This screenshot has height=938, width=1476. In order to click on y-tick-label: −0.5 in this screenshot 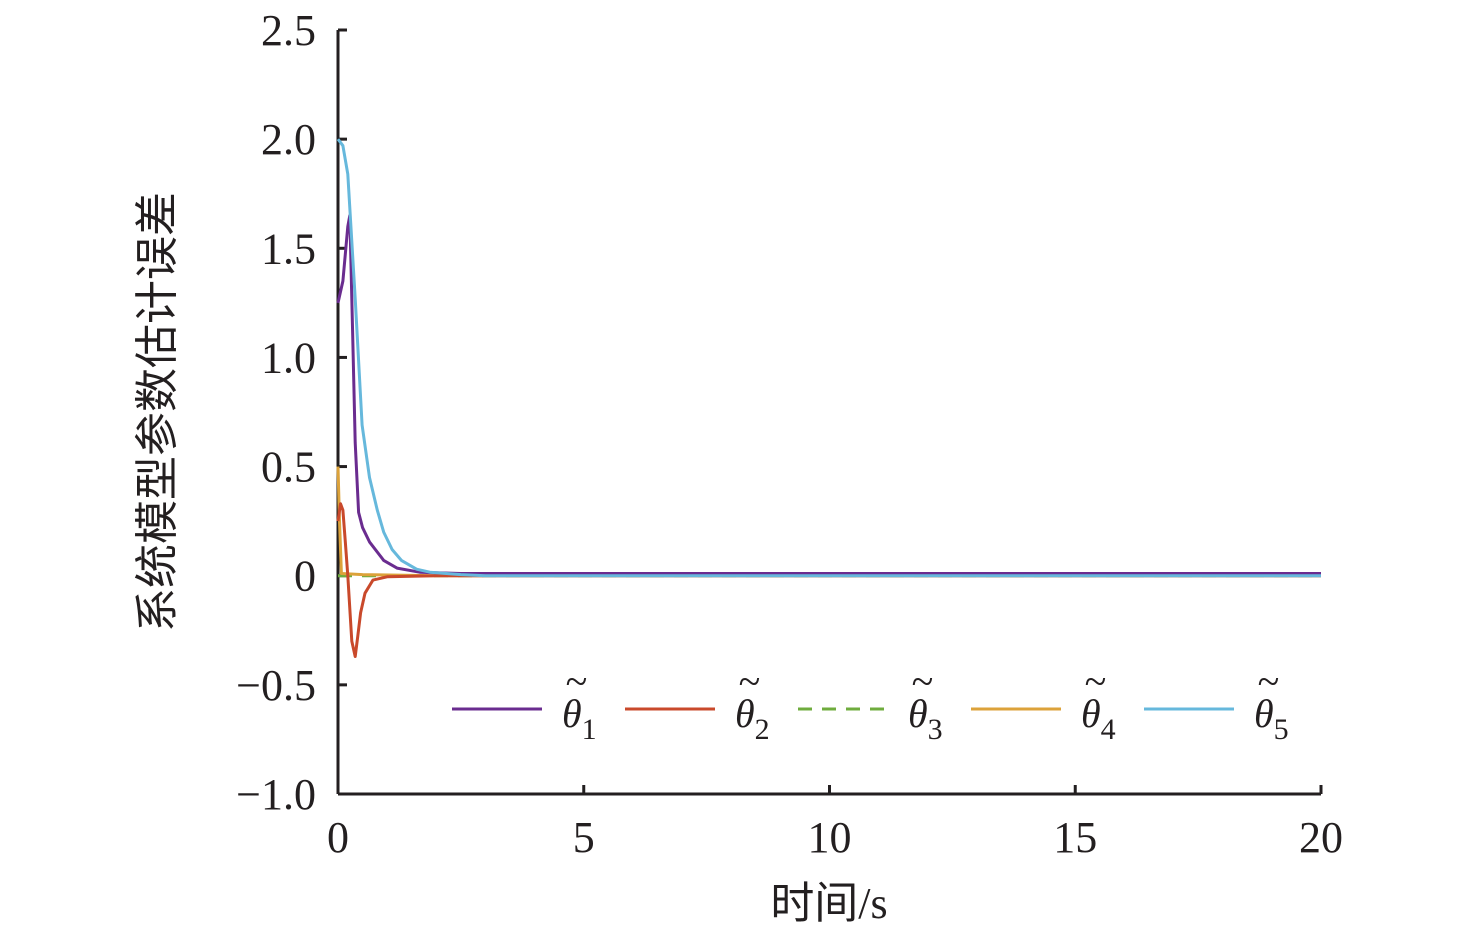, I will do `click(276, 685)`.